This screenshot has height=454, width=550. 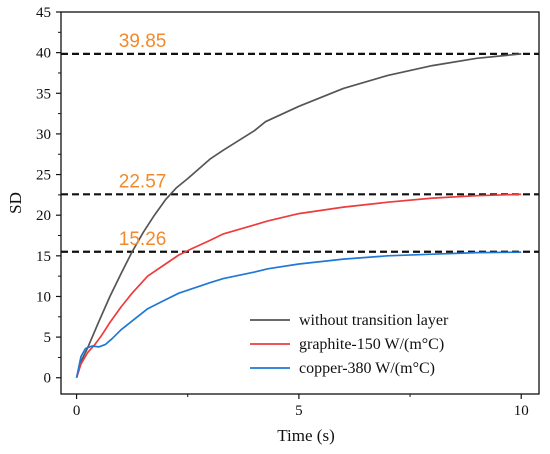 I want to click on y-tick-label: 20, so click(x=43, y=216).